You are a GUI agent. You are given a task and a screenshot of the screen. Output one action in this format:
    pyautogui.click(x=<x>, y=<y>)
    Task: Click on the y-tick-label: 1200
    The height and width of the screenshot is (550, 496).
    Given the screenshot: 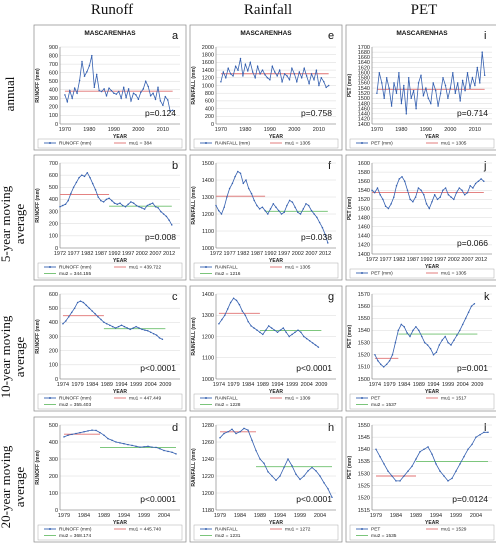 What is the action you would take?
    pyautogui.click(x=208, y=215)
    